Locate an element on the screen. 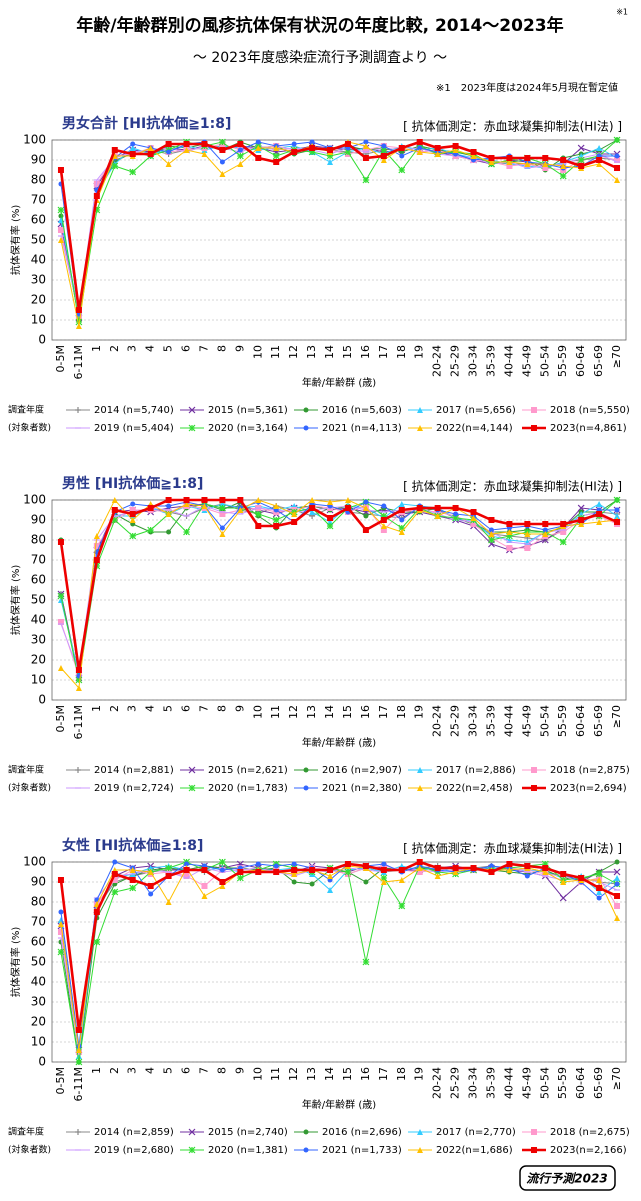 The height and width of the screenshot is (1201, 641). y-tick-label: 60 is located at coordinates (38, 220).